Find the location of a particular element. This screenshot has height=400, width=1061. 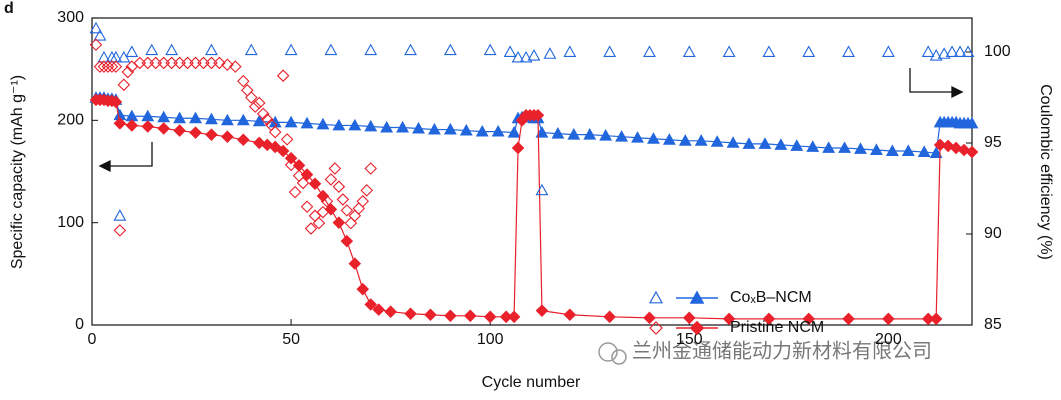

y-axis-label: Specific capacity (mAh g⁻¹) is located at coordinates (17, 172).